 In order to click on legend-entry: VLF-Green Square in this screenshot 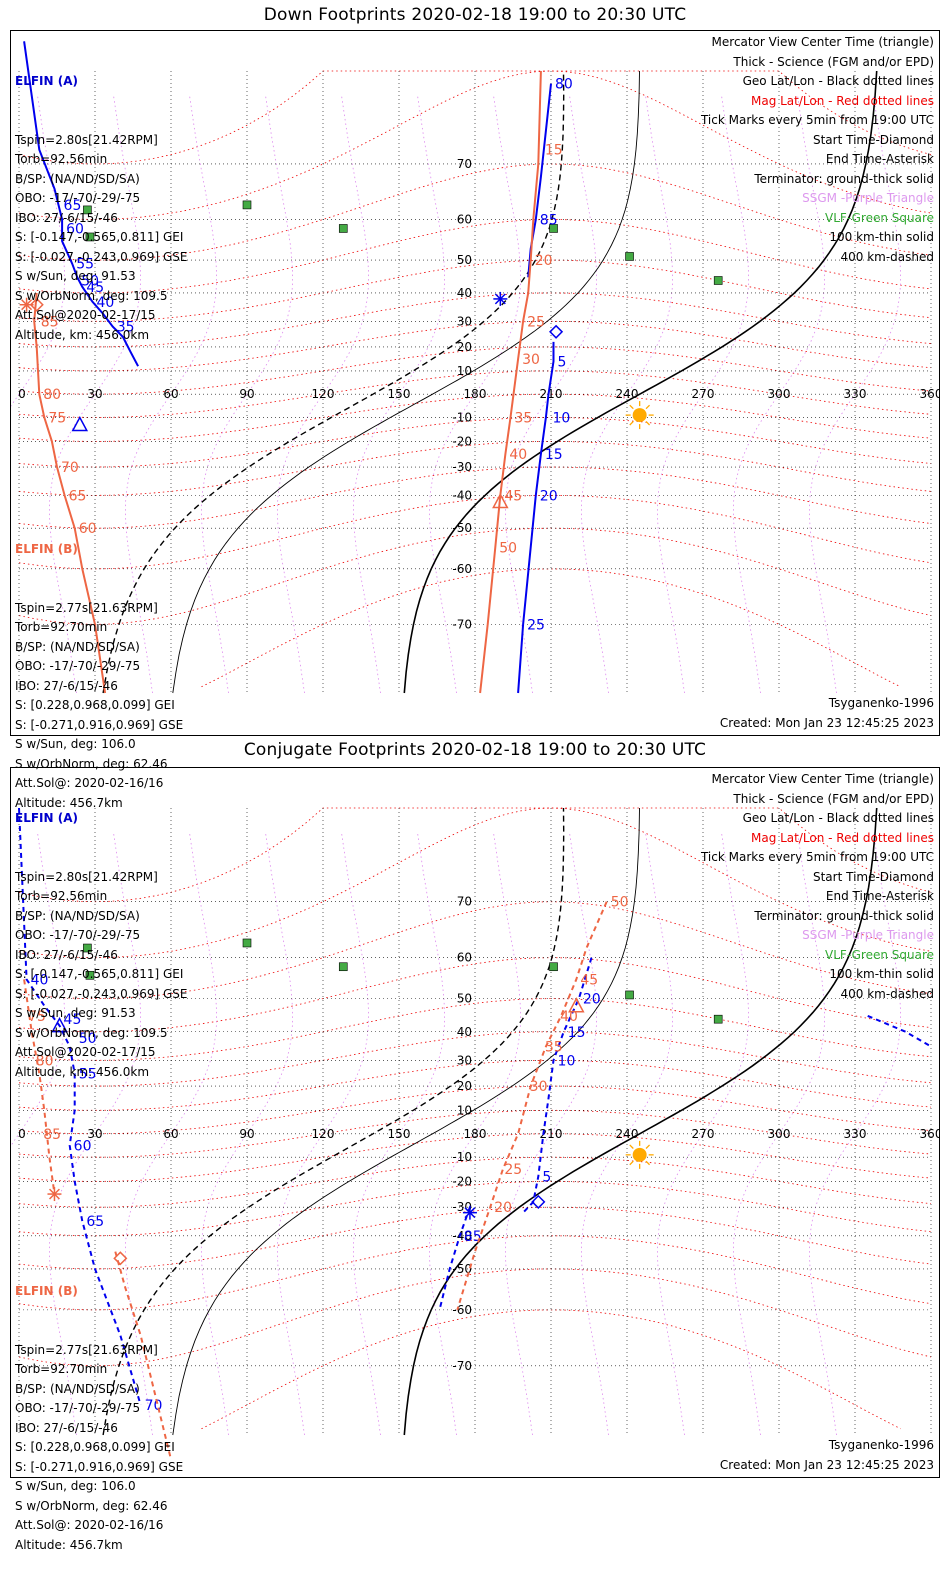, I will do `click(879, 954)`.